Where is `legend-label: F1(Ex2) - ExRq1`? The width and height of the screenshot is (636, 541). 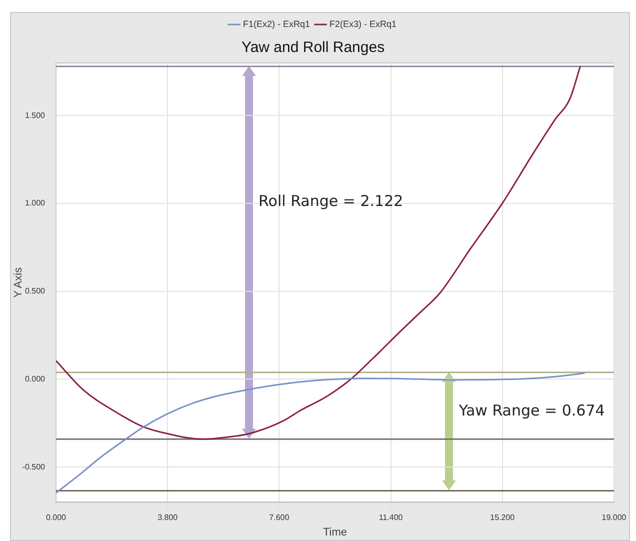 legend-label: F1(Ex2) - ExRq1 is located at coordinates (276, 23).